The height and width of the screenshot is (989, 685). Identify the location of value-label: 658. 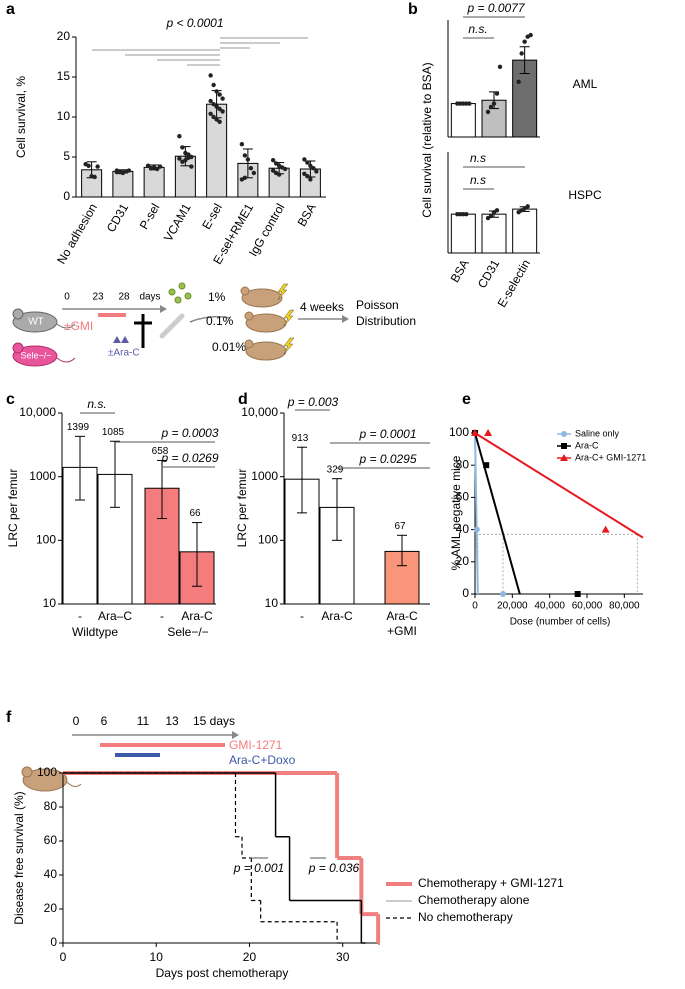
(160, 451).